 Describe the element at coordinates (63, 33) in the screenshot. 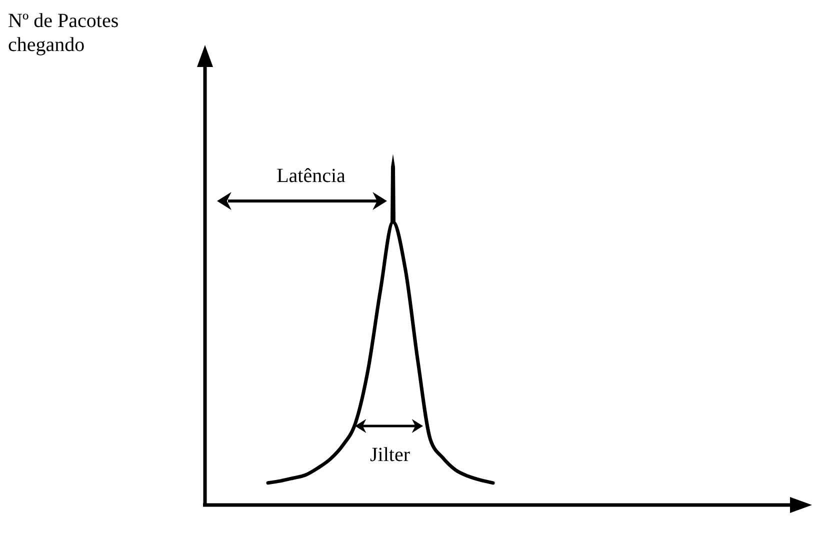

I see `text: Nº de Pacotes chegando` at that location.